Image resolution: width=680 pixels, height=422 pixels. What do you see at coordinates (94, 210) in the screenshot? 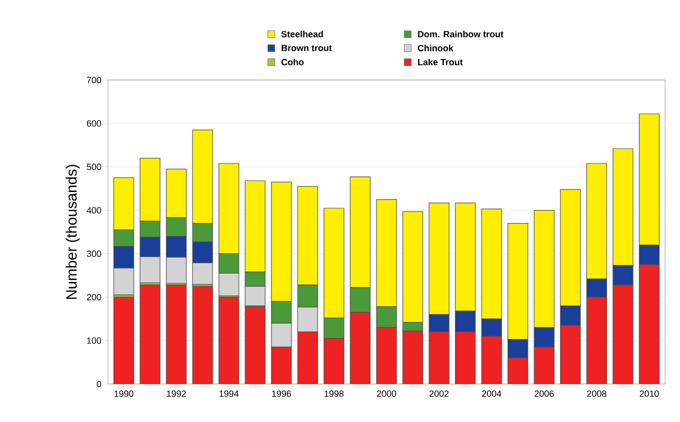
I see `y-tick-label: 400` at bounding box center [94, 210].